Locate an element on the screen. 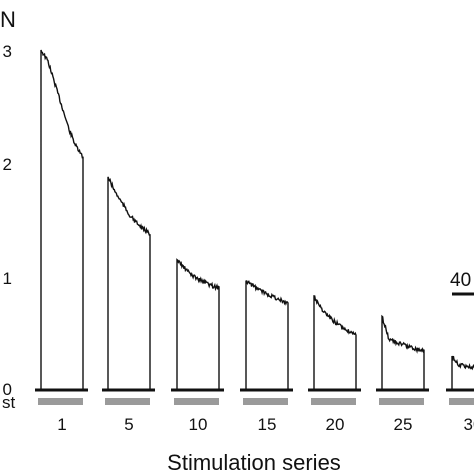 This screenshot has height=474, width=474. y-tick-label: 0 is located at coordinates (7, 389).